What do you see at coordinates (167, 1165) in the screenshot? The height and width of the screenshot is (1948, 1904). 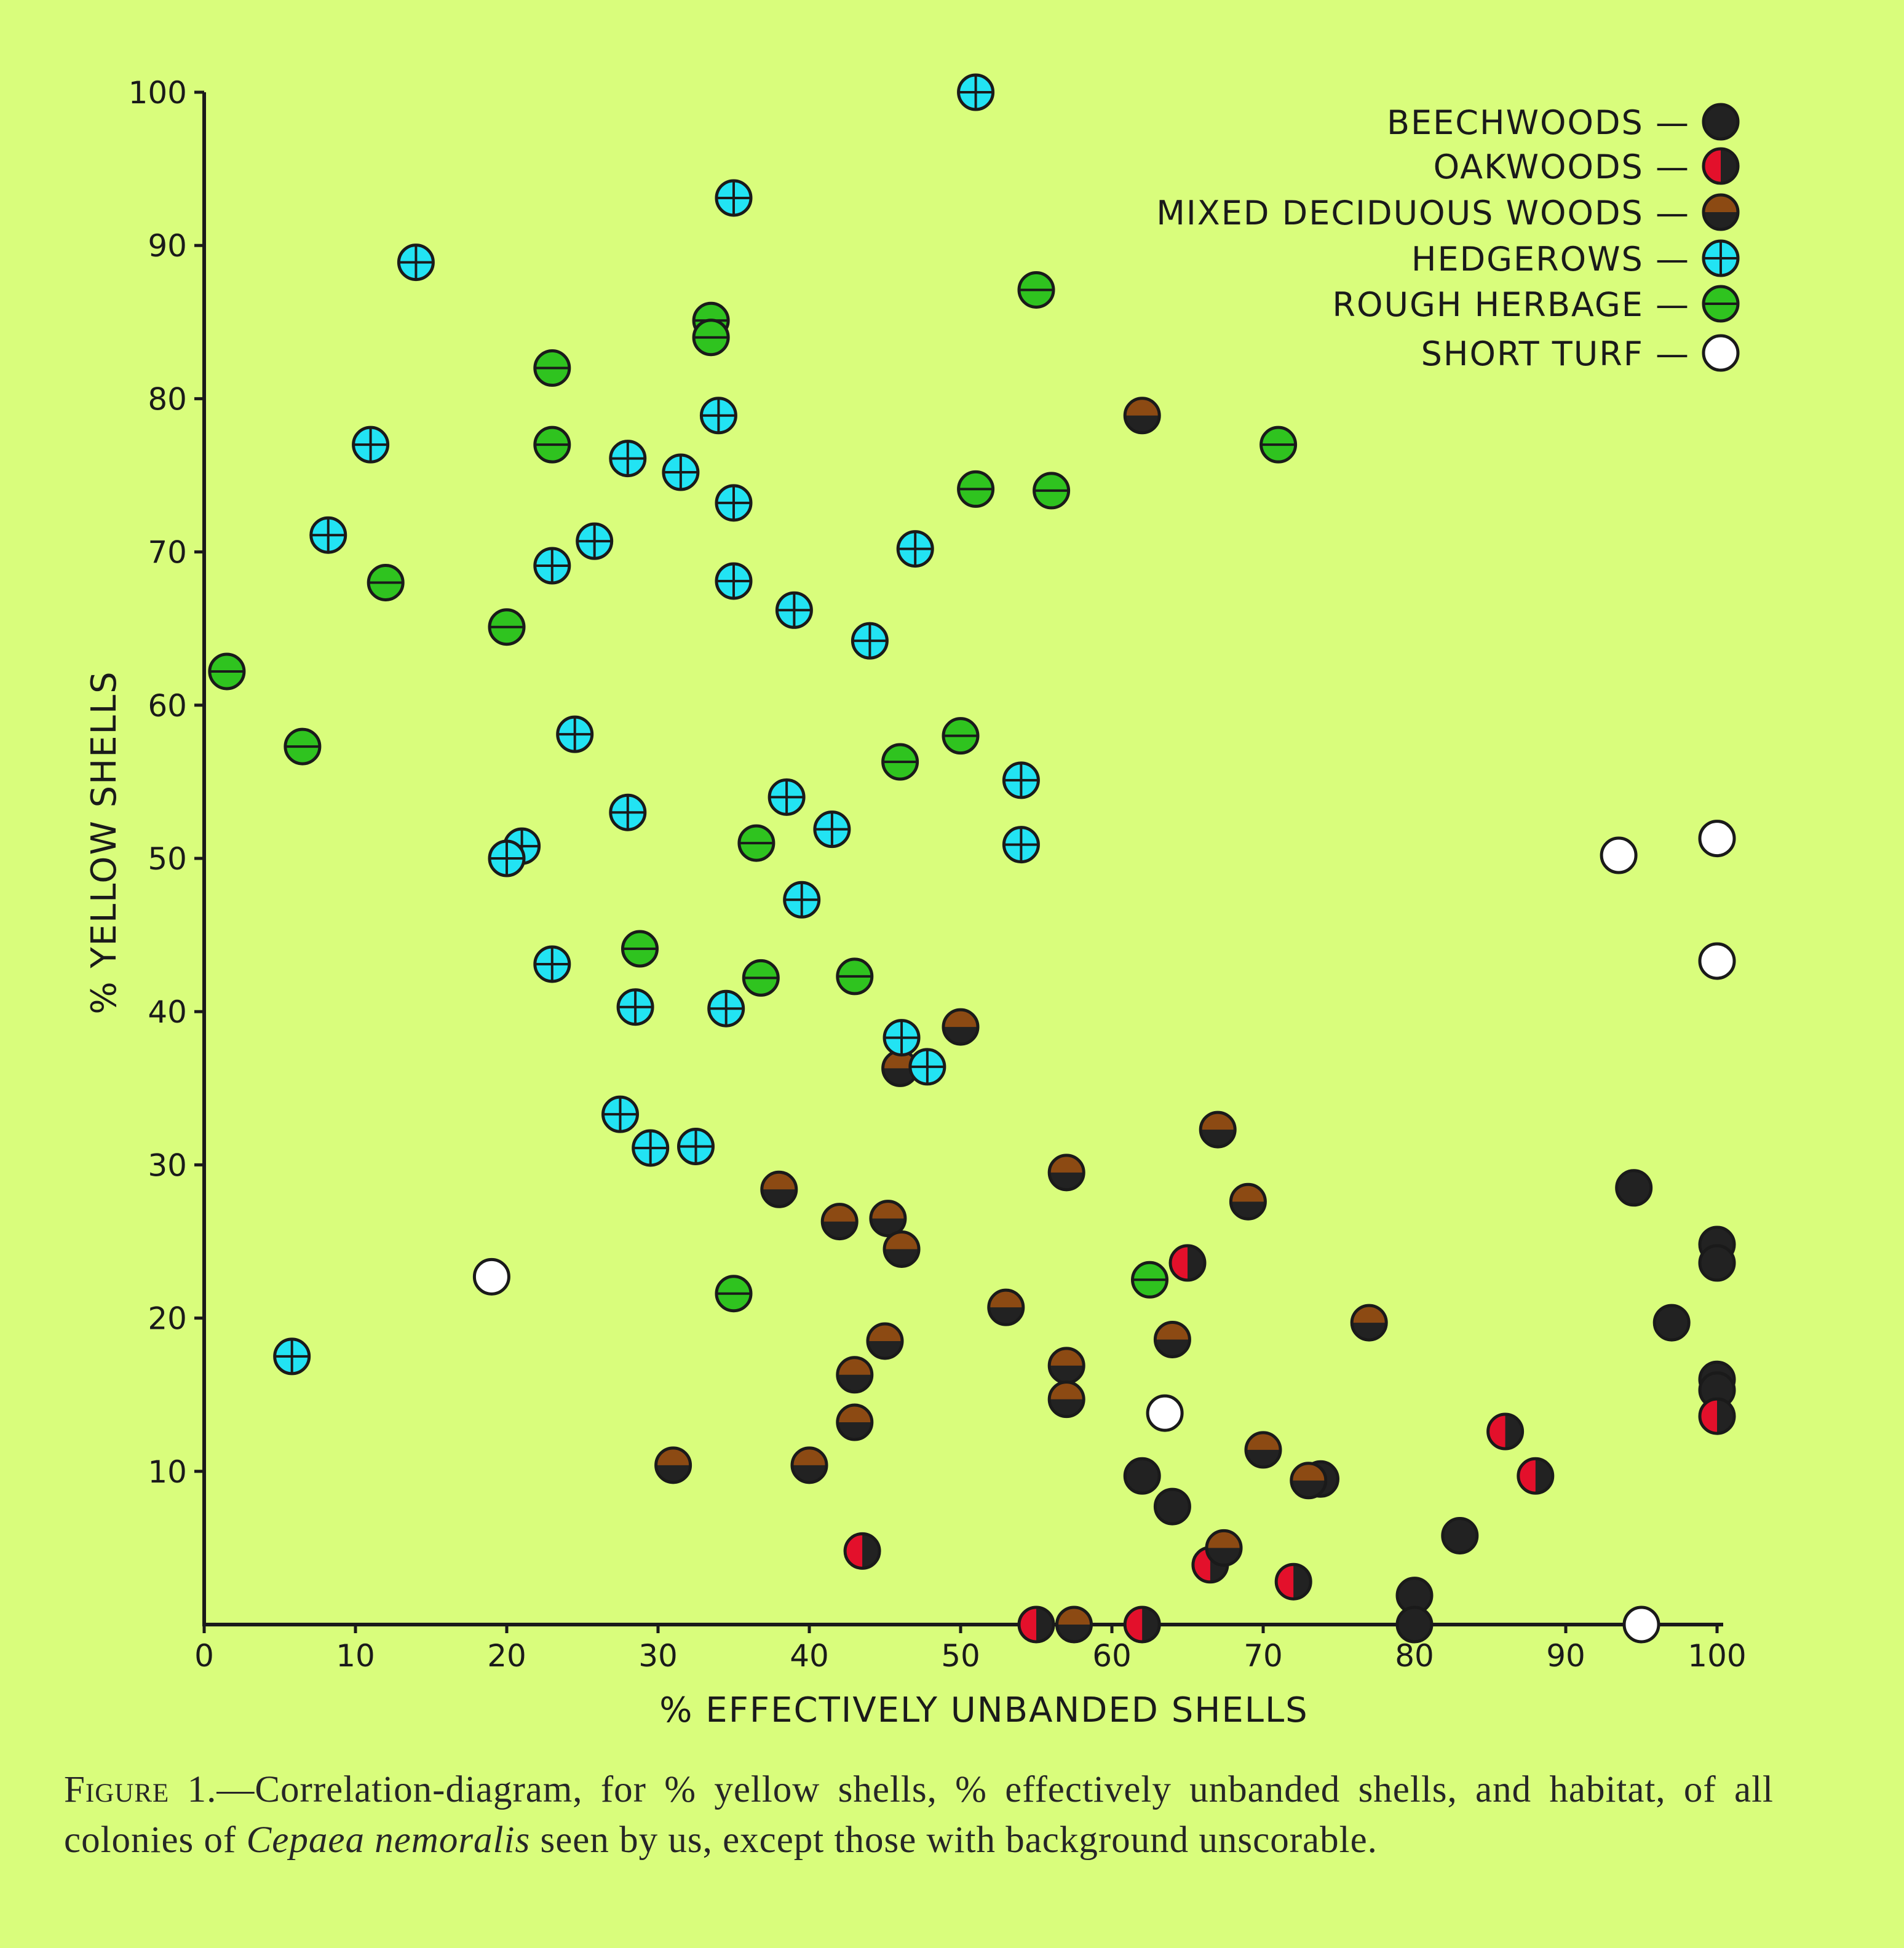 I see `y-tick-label: 30` at bounding box center [167, 1165].